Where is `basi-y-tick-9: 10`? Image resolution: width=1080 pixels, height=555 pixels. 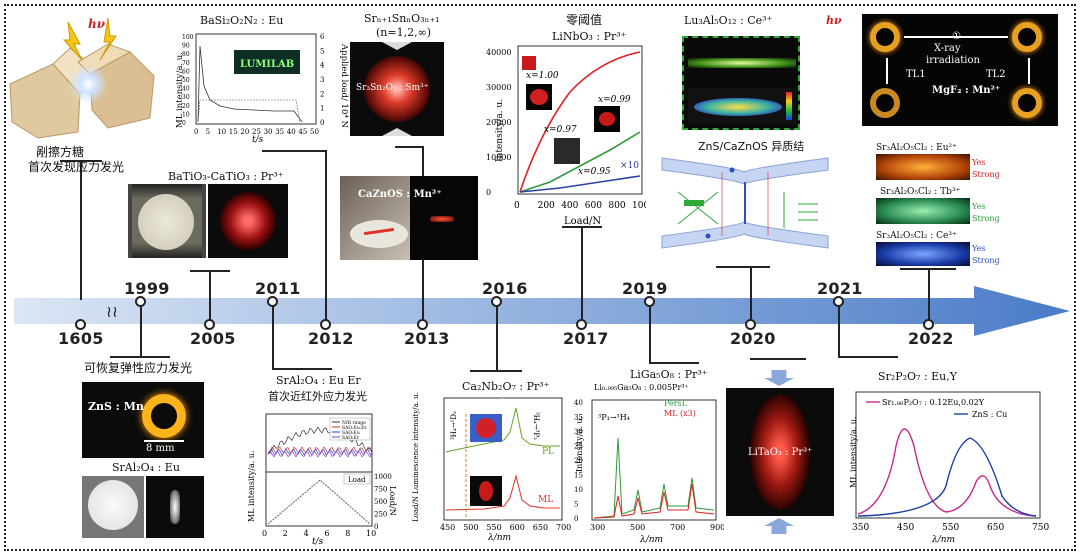 basi-y-tick-9: 10 is located at coordinates (186, 114).